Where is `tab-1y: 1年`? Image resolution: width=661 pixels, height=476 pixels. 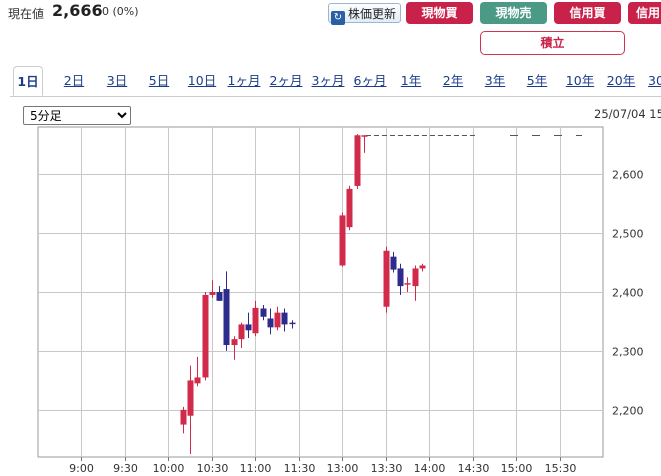 tab-1y: 1年 is located at coordinates (411, 80).